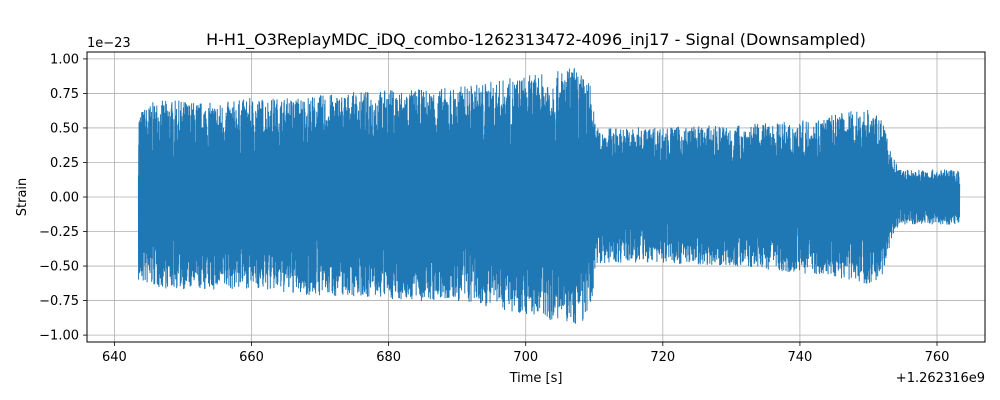 The image size is (1000, 400). I want to click on y-tick-label: 0.25, so click(64, 163).